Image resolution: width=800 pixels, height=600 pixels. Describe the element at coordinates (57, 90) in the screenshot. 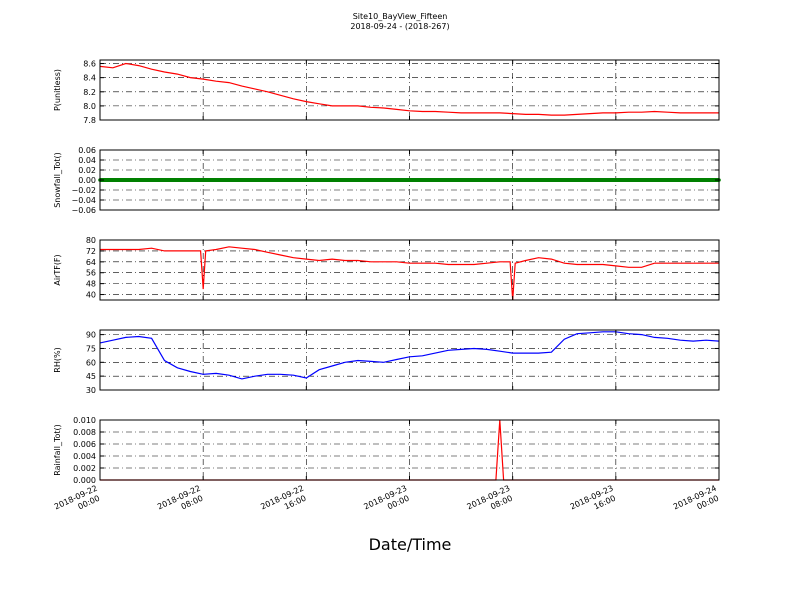

I see `y-axis-label: P(unitless)` at that location.